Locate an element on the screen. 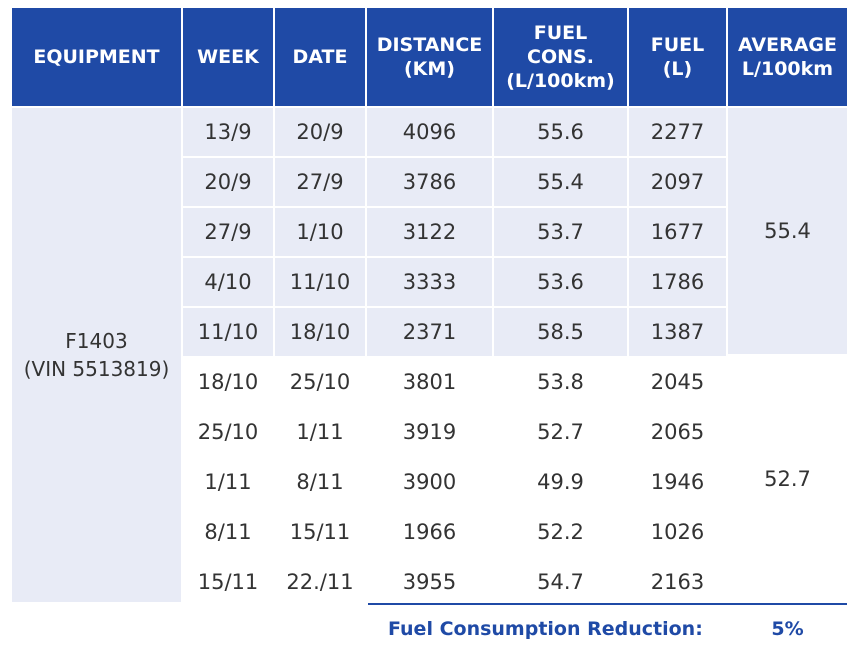 The height and width of the screenshot is (651, 863). average-cell-1: 55.4 is located at coordinates (787, 231).